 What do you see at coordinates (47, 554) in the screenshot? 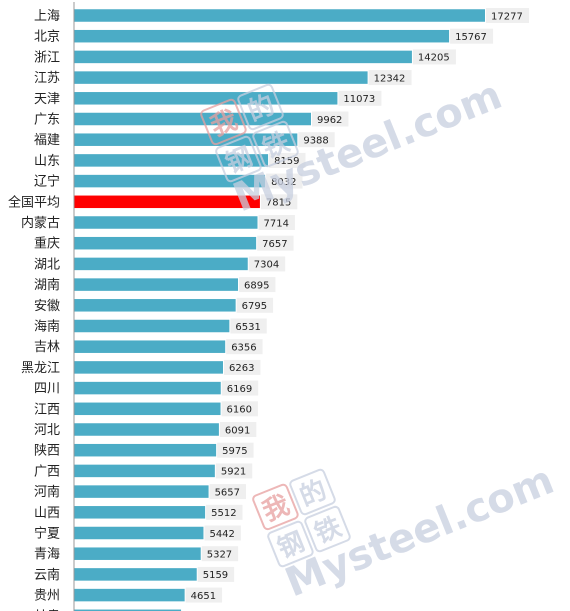
I see `category-label: 青海` at bounding box center [47, 554].